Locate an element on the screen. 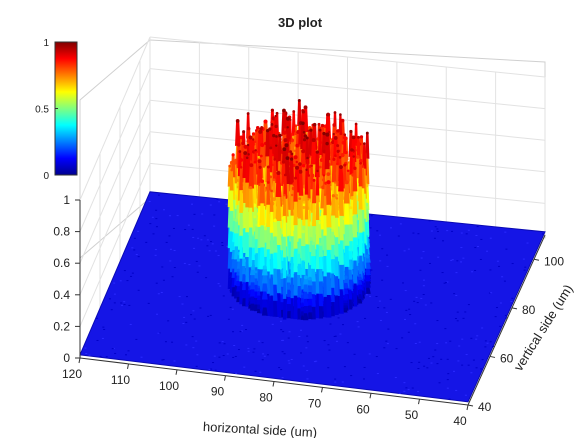  z-tick-label: 0.2 is located at coordinates (61, 326).